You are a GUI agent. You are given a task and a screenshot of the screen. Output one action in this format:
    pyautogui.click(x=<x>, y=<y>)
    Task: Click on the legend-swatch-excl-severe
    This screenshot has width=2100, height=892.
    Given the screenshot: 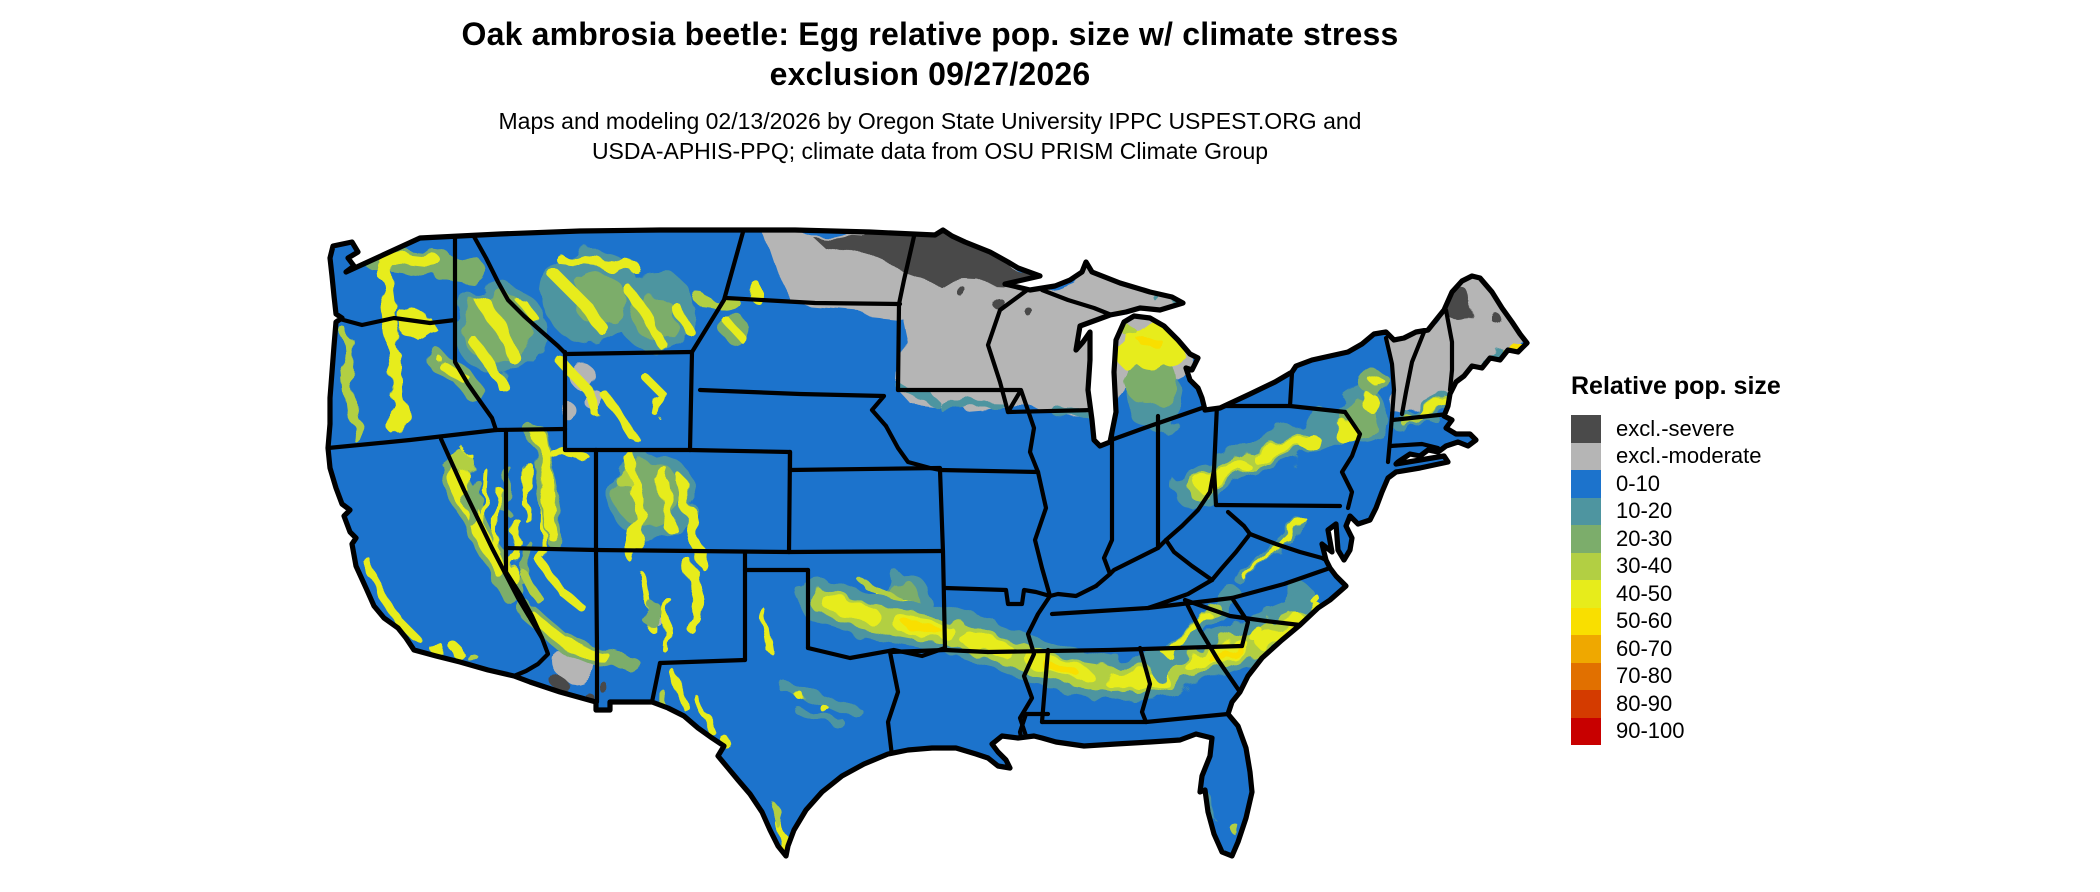 What is the action you would take?
    pyautogui.click(x=1586, y=429)
    